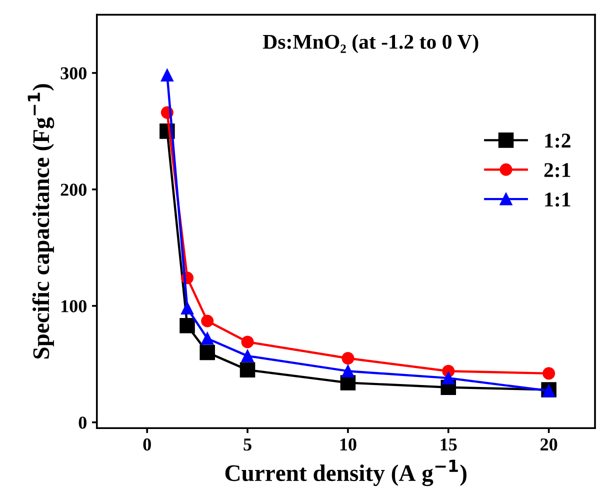 Image resolution: width=598 pixels, height=491 pixels. I want to click on y-tick-label: 0, so click(82, 422).